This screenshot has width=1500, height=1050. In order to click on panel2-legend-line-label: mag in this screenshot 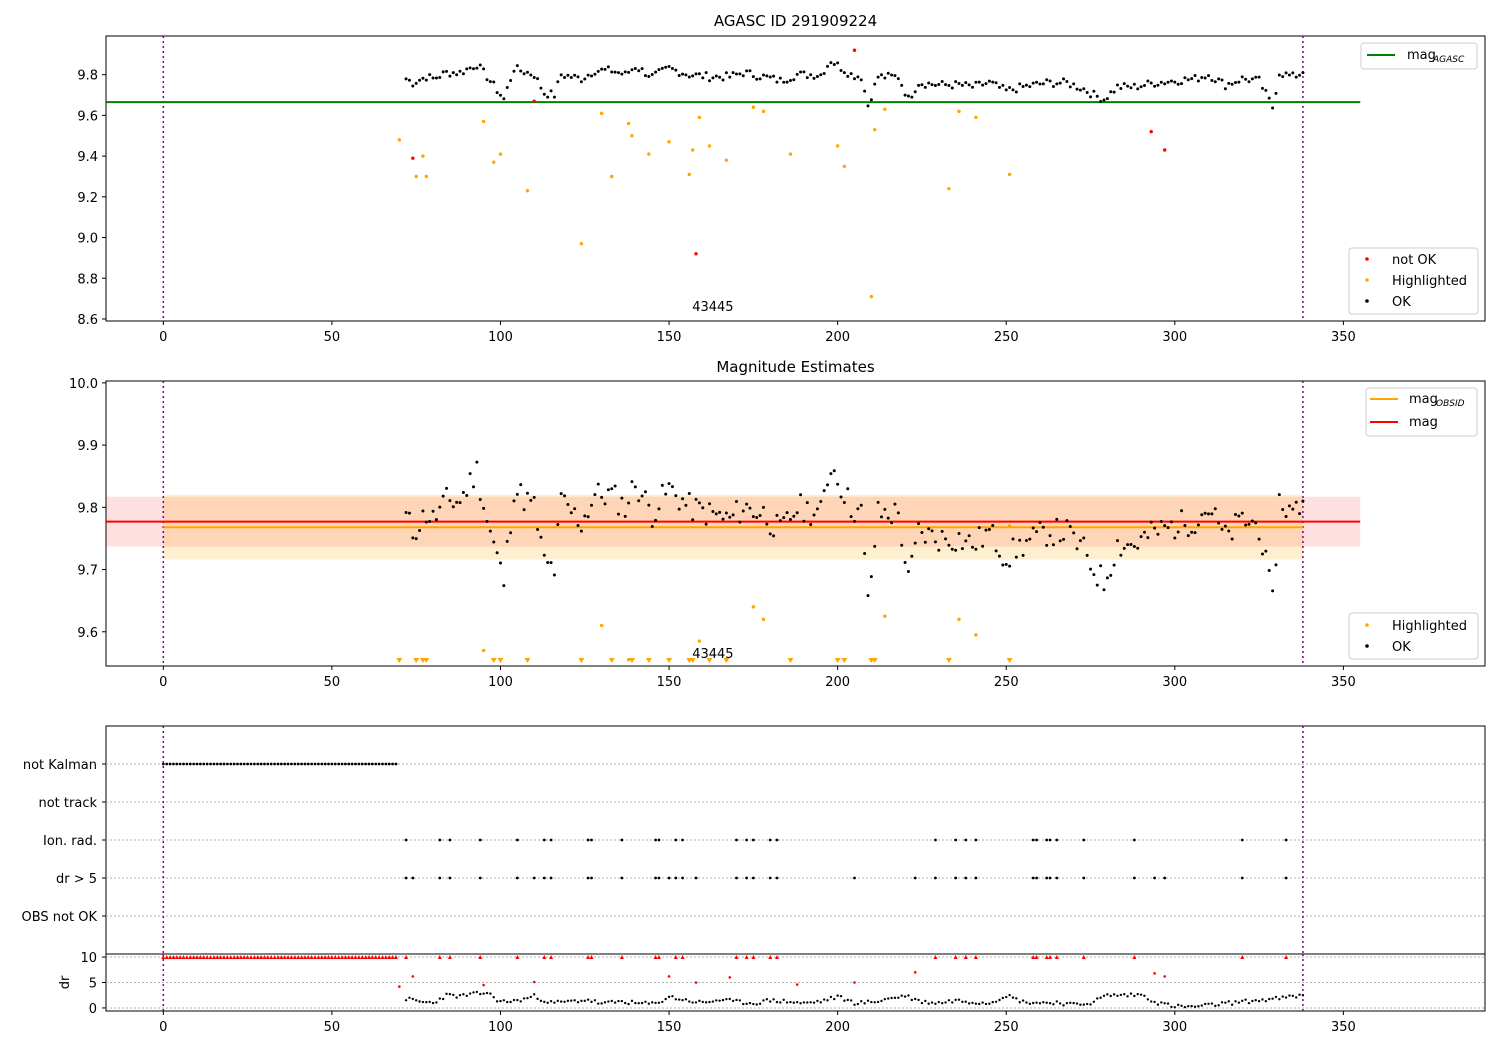, I will do `click(1423, 422)`.